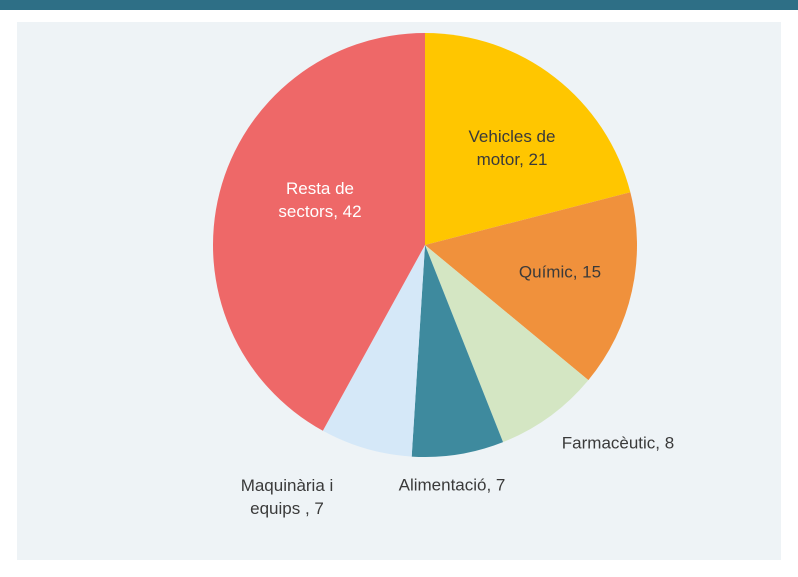  Describe the element at coordinates (618, 443) in the screenshot. I see `slice-label: Farmacèutic, 8` at that location.